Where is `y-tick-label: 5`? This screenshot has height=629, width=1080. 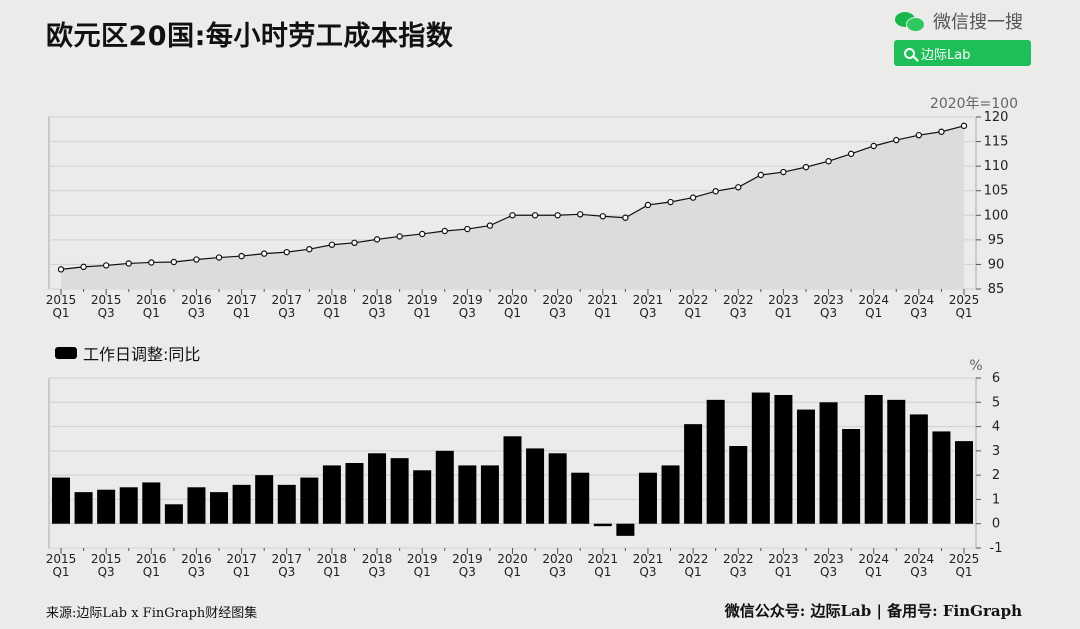
y-tick-label: 5 is located at coordinates (996, 402).